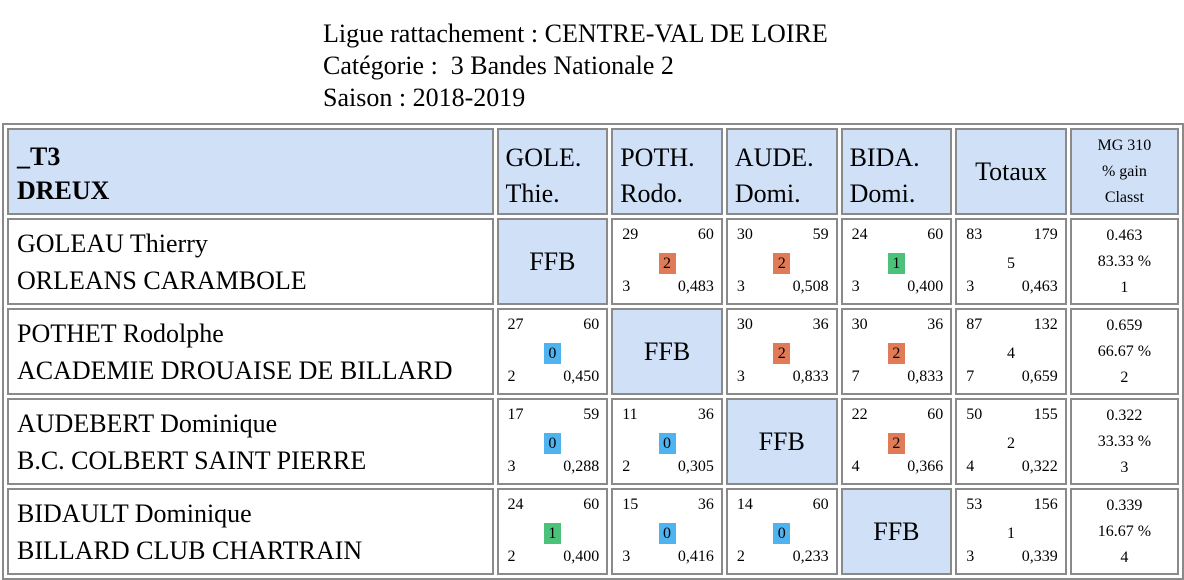 This screenshot has height=580, width=1184. What do you see at coordinates (695, 286) in the screenshot?
I see `match-average: 0,483` at bounding box center [695, 286].